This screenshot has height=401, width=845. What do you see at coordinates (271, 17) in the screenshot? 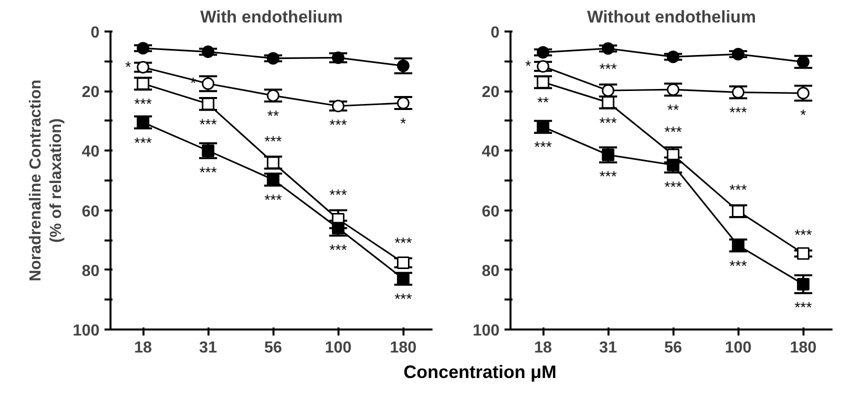
I see `chart-title: With endothelium` at bounding box center [271, 17].